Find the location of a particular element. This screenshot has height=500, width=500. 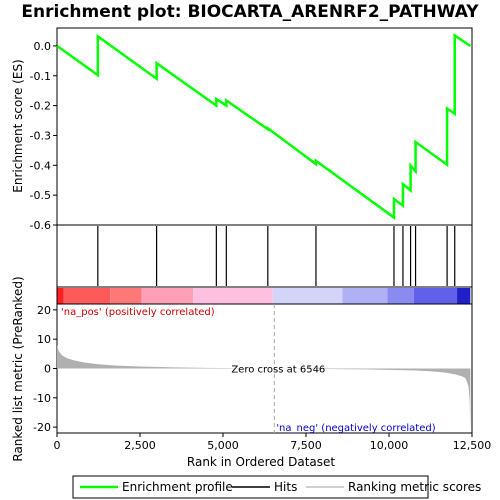

zero-cross-label: Zero cross at 6546 is located at coordinates (278, 370).